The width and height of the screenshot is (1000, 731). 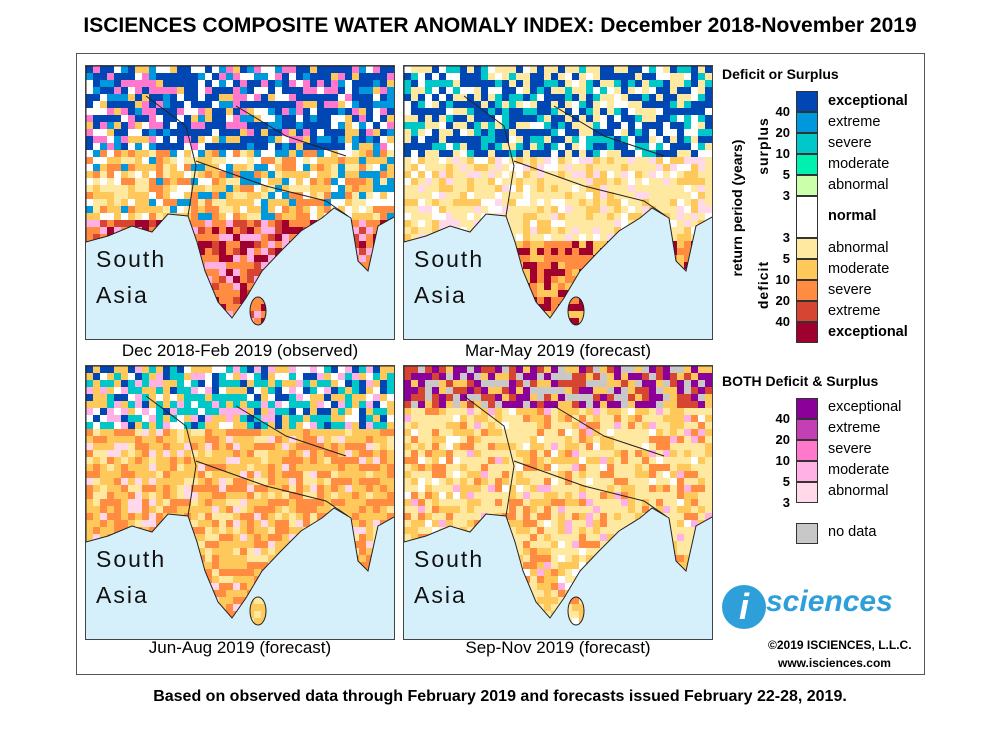 What do you see at coordinates (558, 199) in the screenshot?
I see `anomaly-map` at bounding box center [558, 199].